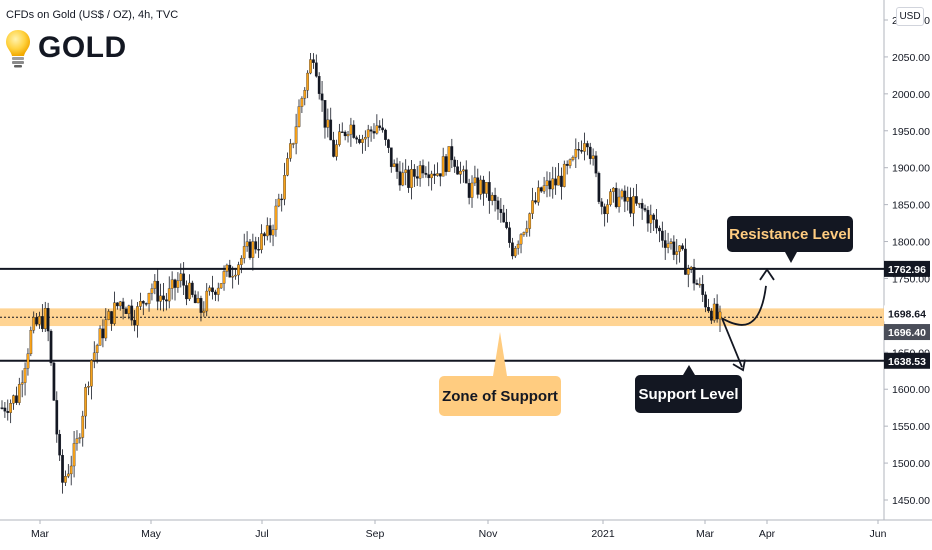 The image size is (932, 550). I want to click on resistance-price-tag-text: 1762.96, so click(907, 270).